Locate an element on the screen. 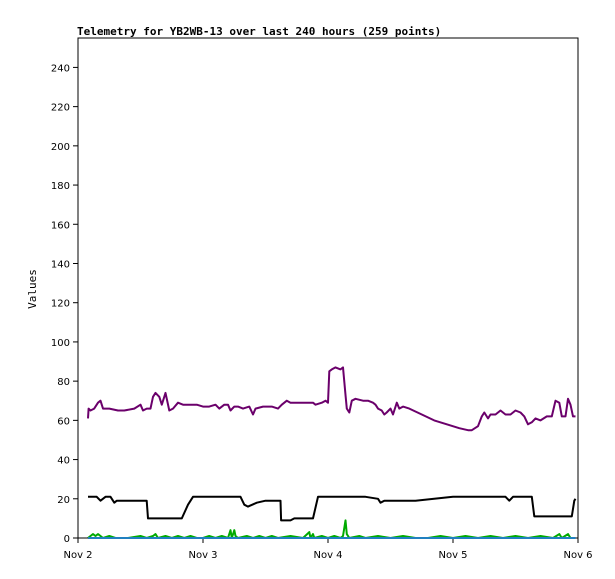 The width and height of the screenshot is (615, 579). y-tick-label: 40 is located at coordinates (63, 461).